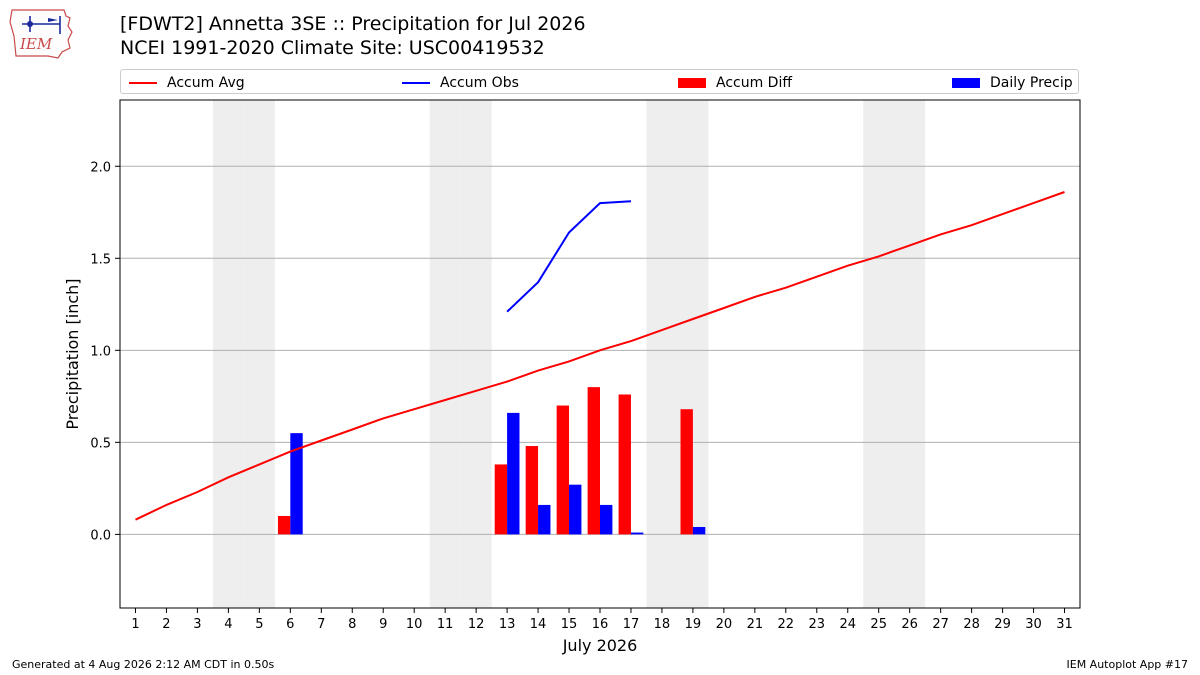 This screenshot has width=1200, height=675. Describe the element at coordinates (507, 624) in the screenshot. I see `x-tick-label: 13` at that location.